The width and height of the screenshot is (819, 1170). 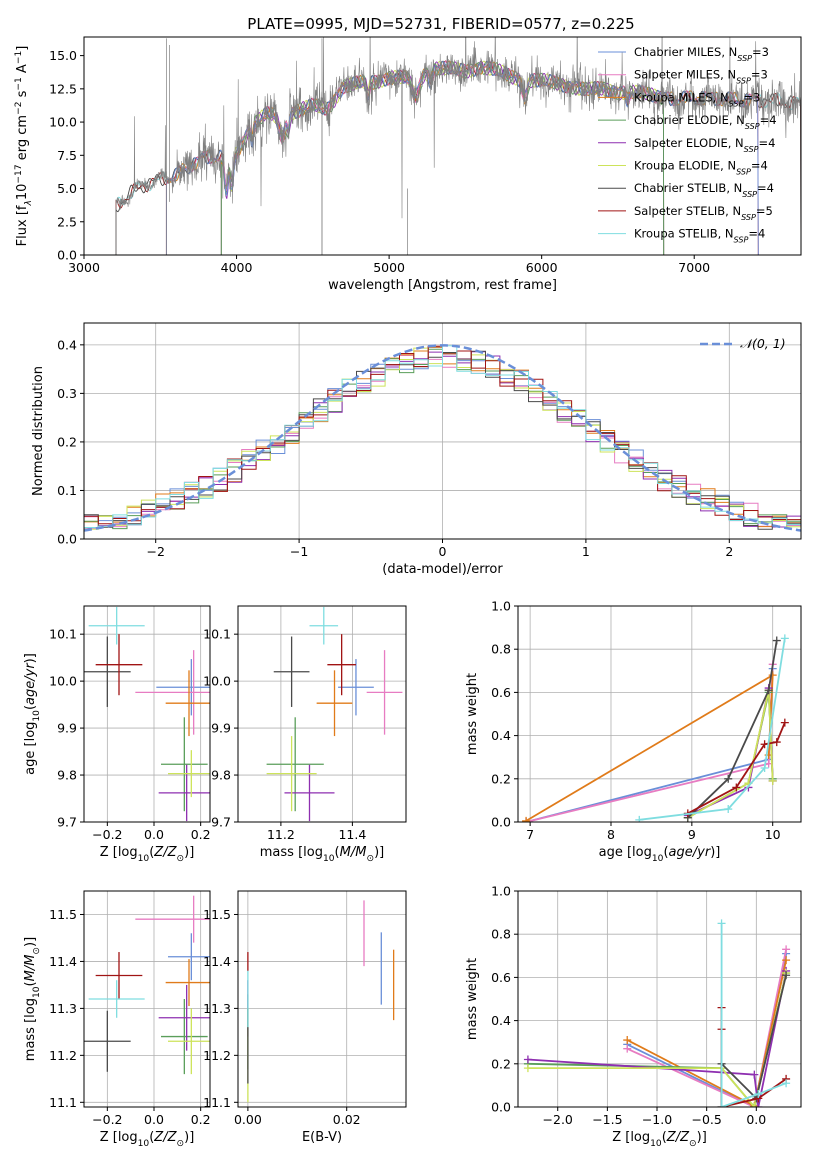 I want to click on histogram-kroupa_stelib, so click(x=442, y=436).